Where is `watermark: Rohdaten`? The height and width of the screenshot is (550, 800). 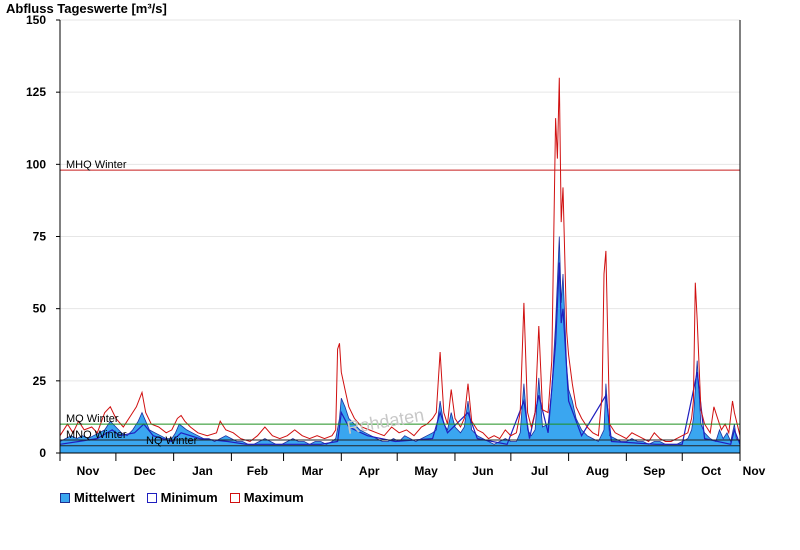
watermark: Rohdaten is located at coordinates (385, 421).